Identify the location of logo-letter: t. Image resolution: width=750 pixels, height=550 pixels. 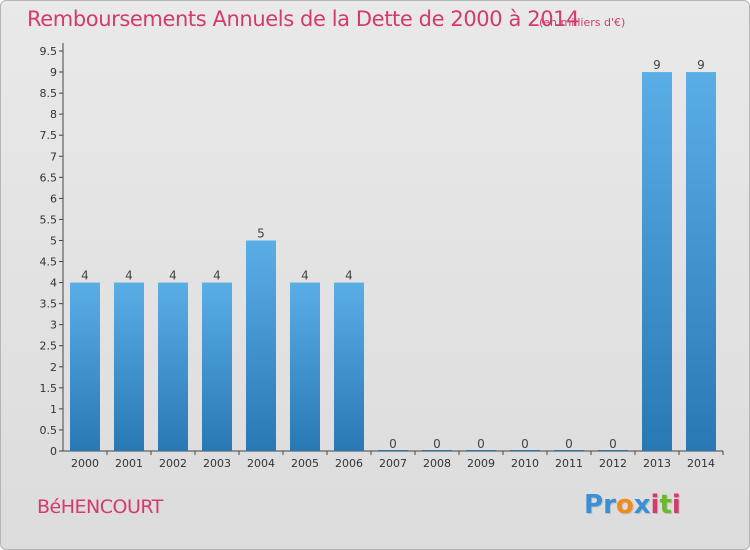
(665, 505).